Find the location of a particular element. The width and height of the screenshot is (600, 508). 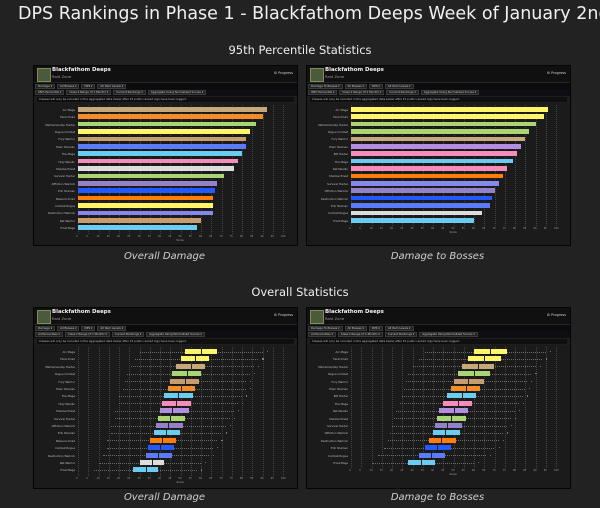

x-tick-label: 10 is located at coordinates (371, 229).